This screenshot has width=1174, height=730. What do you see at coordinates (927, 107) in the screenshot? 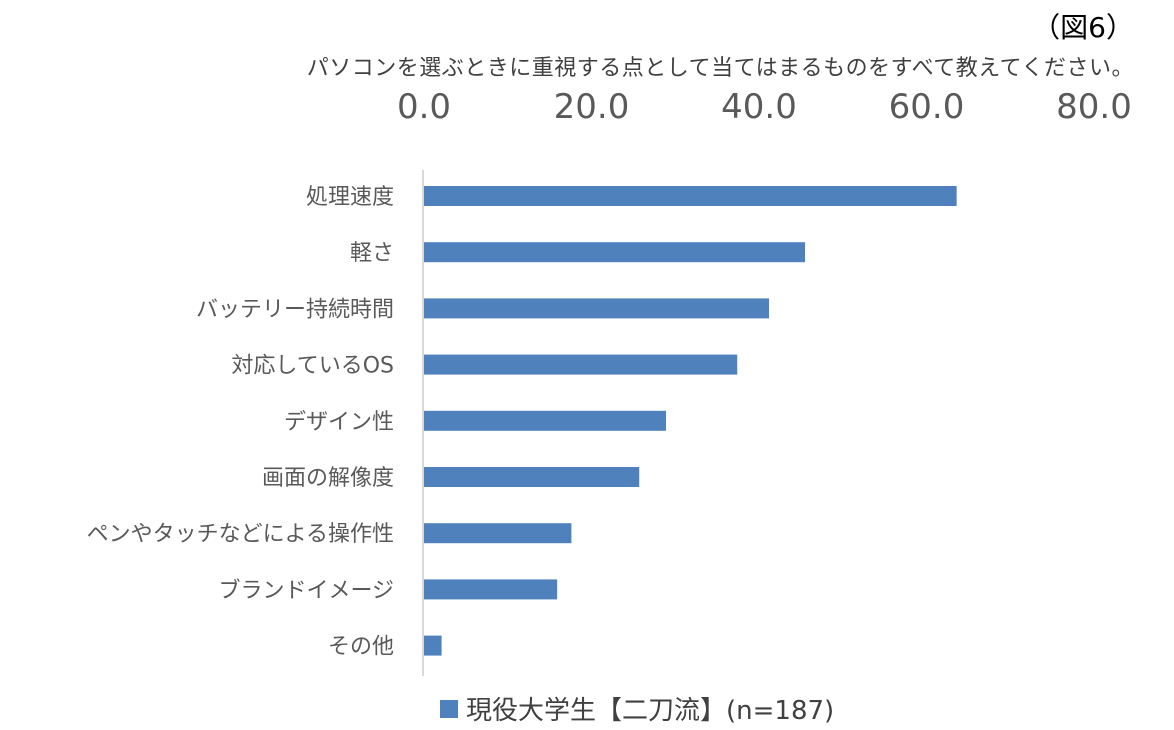
I see `x-tick-label: 60.0` at bounding box center [927, 107].